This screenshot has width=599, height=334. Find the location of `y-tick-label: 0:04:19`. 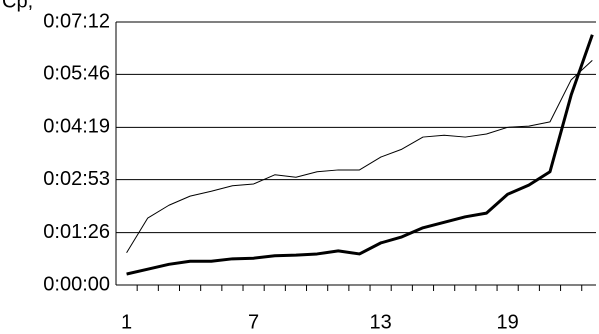

y-tick-label: 0:04:19 is located at coordinates (76, 127).